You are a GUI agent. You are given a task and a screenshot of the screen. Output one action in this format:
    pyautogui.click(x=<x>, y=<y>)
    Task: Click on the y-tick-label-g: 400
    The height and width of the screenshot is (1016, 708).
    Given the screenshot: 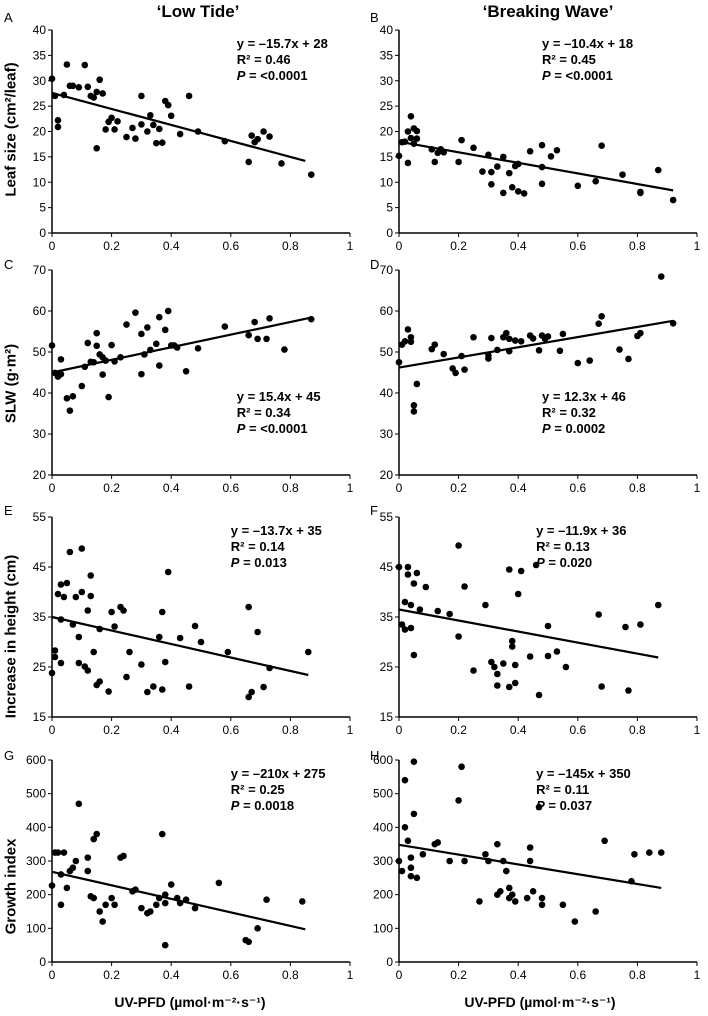 What is the action you would take?
    pyautogui.click(x=36, y=827)
    